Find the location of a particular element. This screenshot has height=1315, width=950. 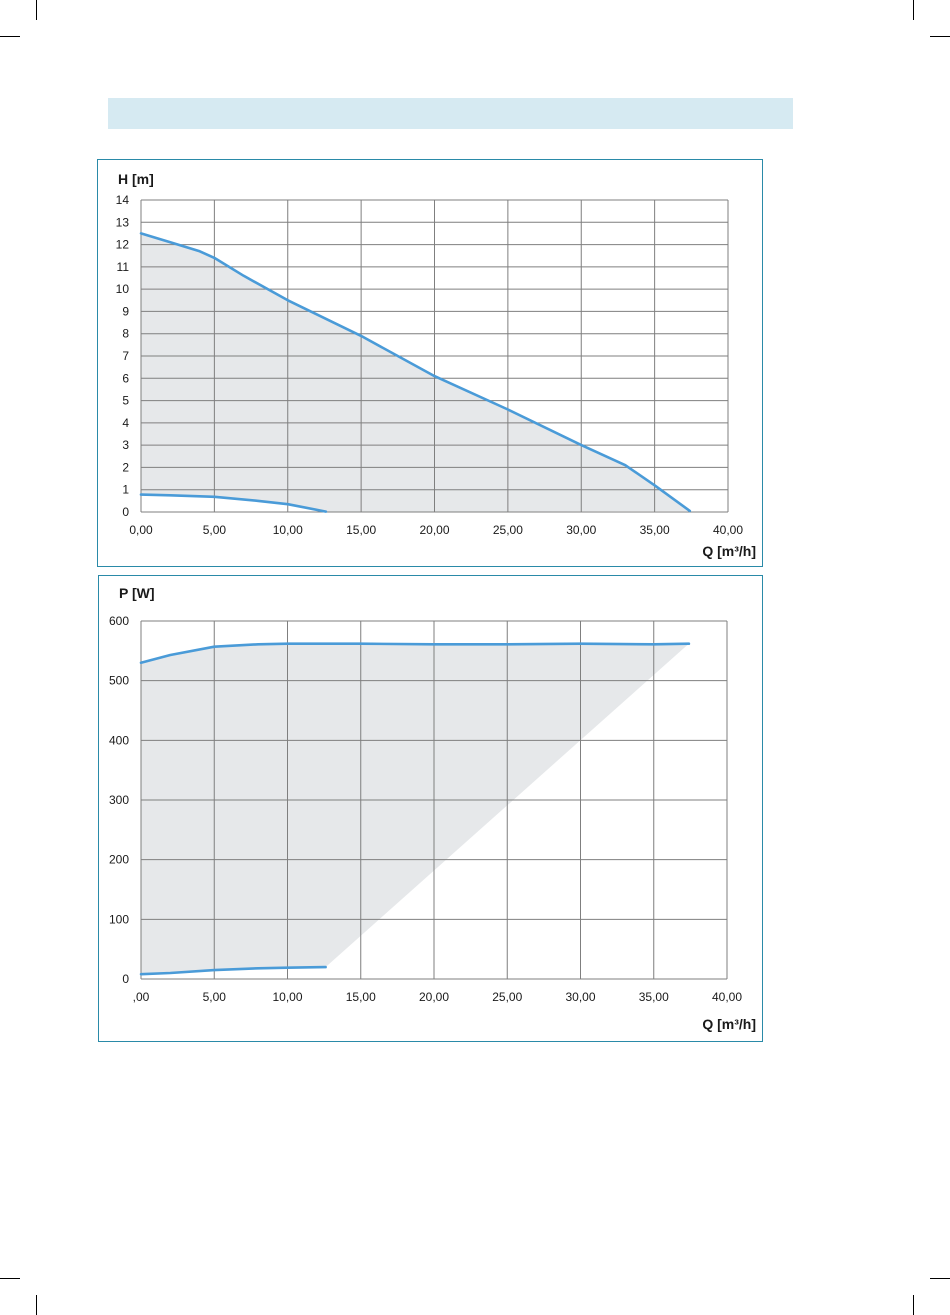

x-tick-label: 0,00 is located at coordinates (141, 530).